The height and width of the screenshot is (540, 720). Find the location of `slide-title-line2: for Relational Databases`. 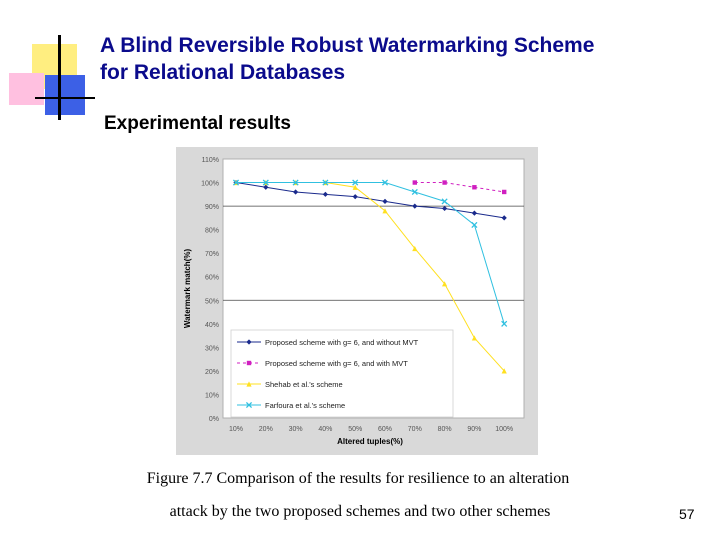

slide-title-line2: for Relational Databases is located at coordinates (223, 72).